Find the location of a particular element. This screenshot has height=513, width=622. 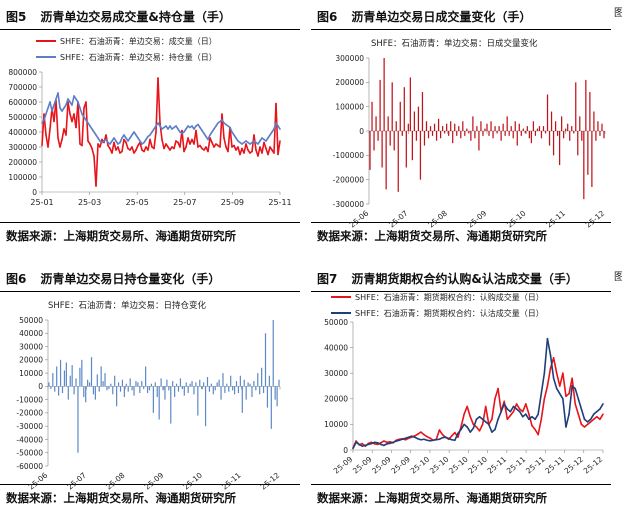

y-tick-label: 50000 is located at coordinates (336, 322).